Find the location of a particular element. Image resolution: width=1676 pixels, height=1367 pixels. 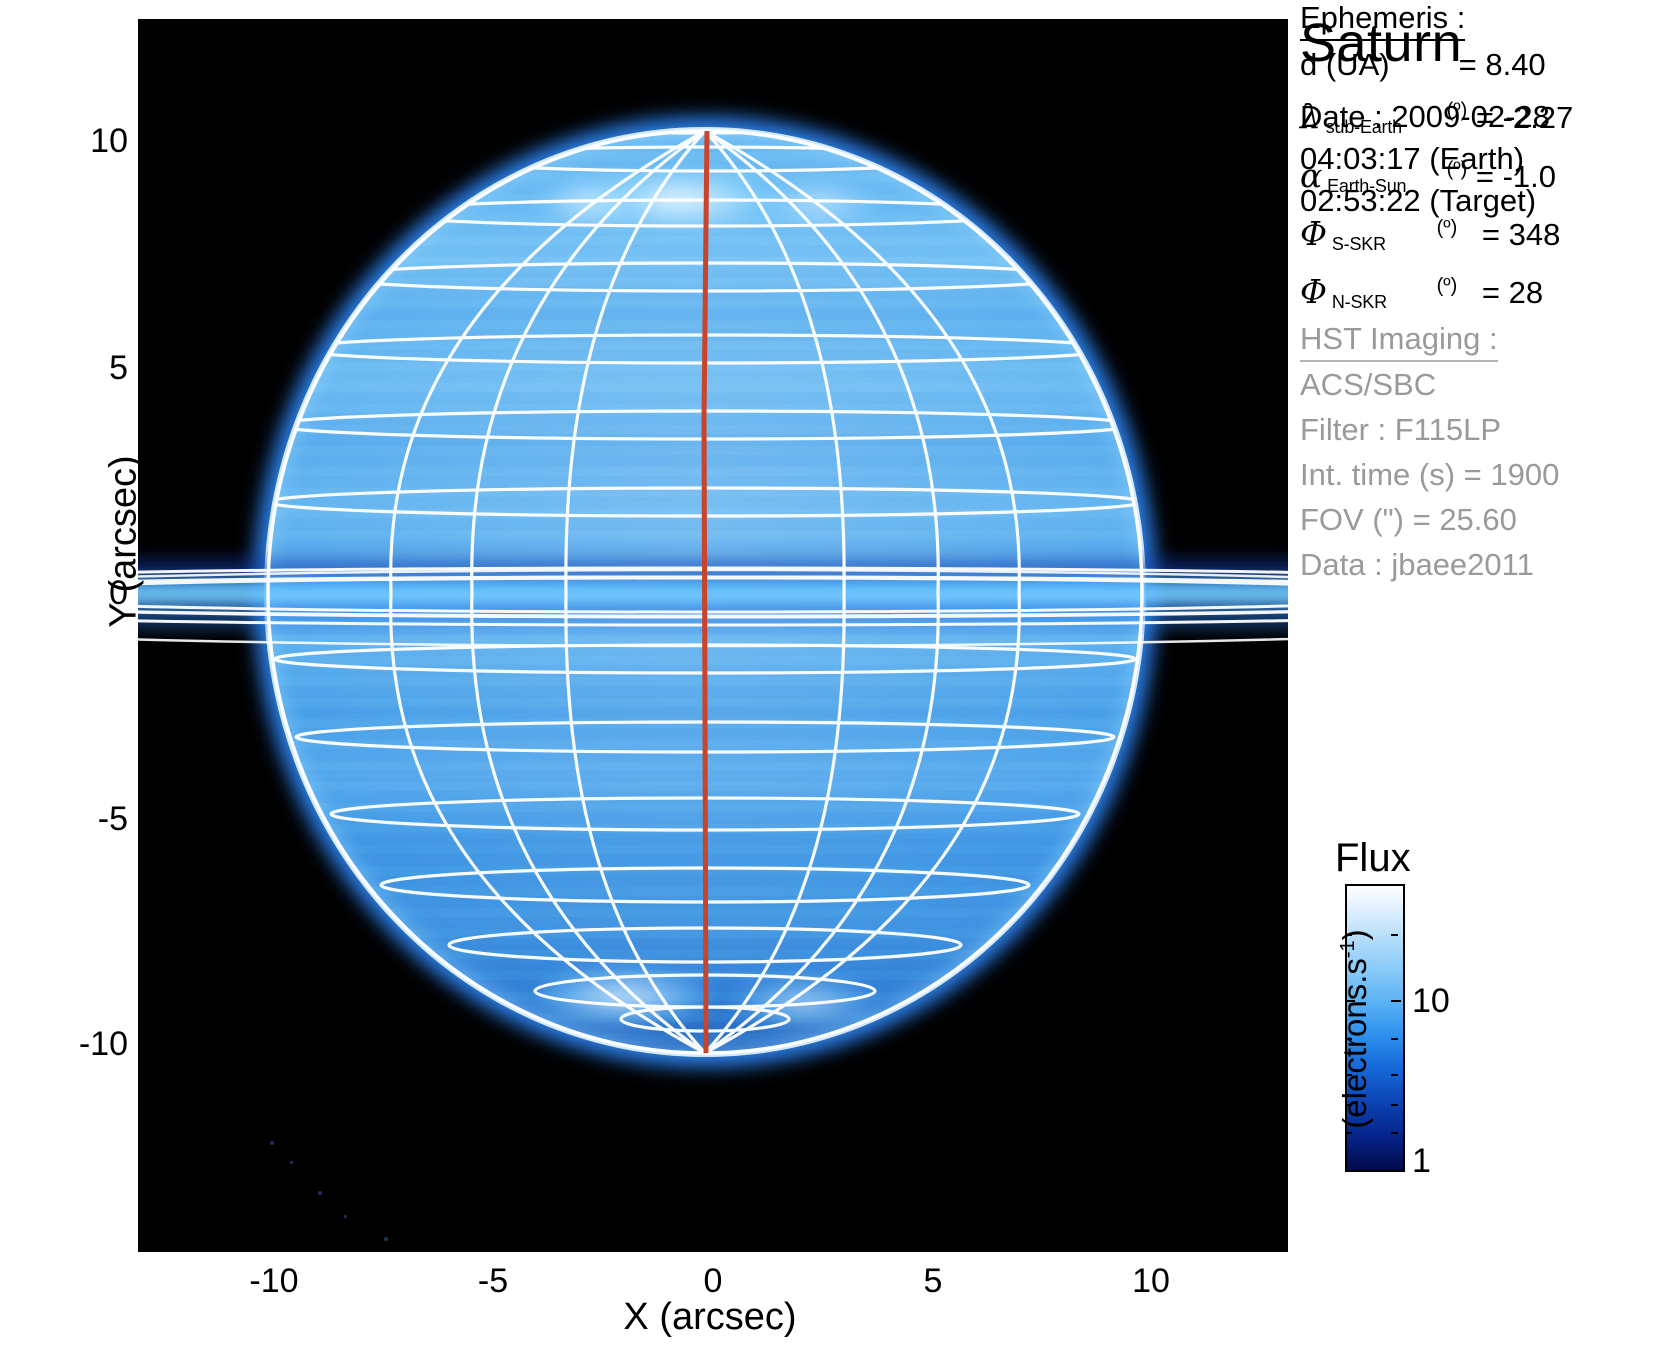

ephemeris-value: = 8.40 is located at coordinates (1502, 64).